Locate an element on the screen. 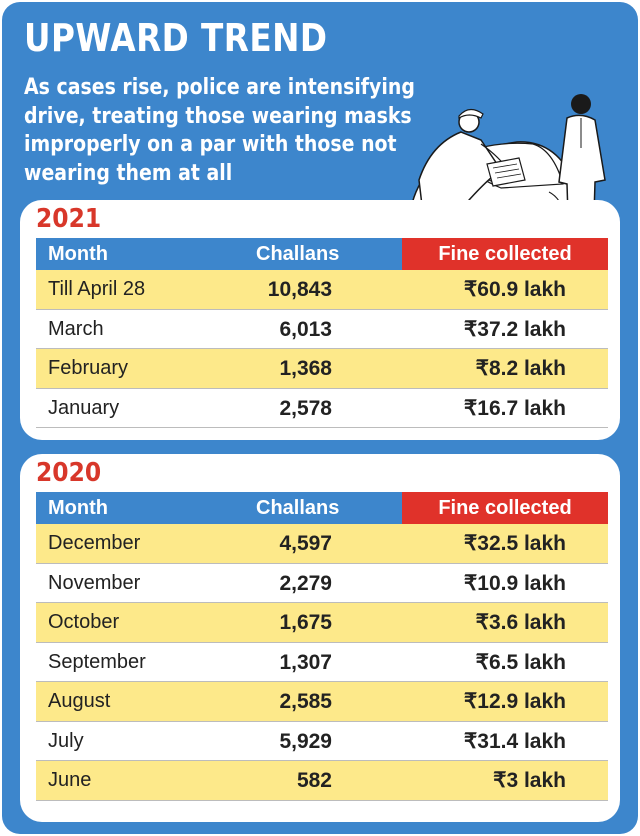 The height and width of the screenshot is (836, 640). cell-month: November is located at coordinates (94, 582).